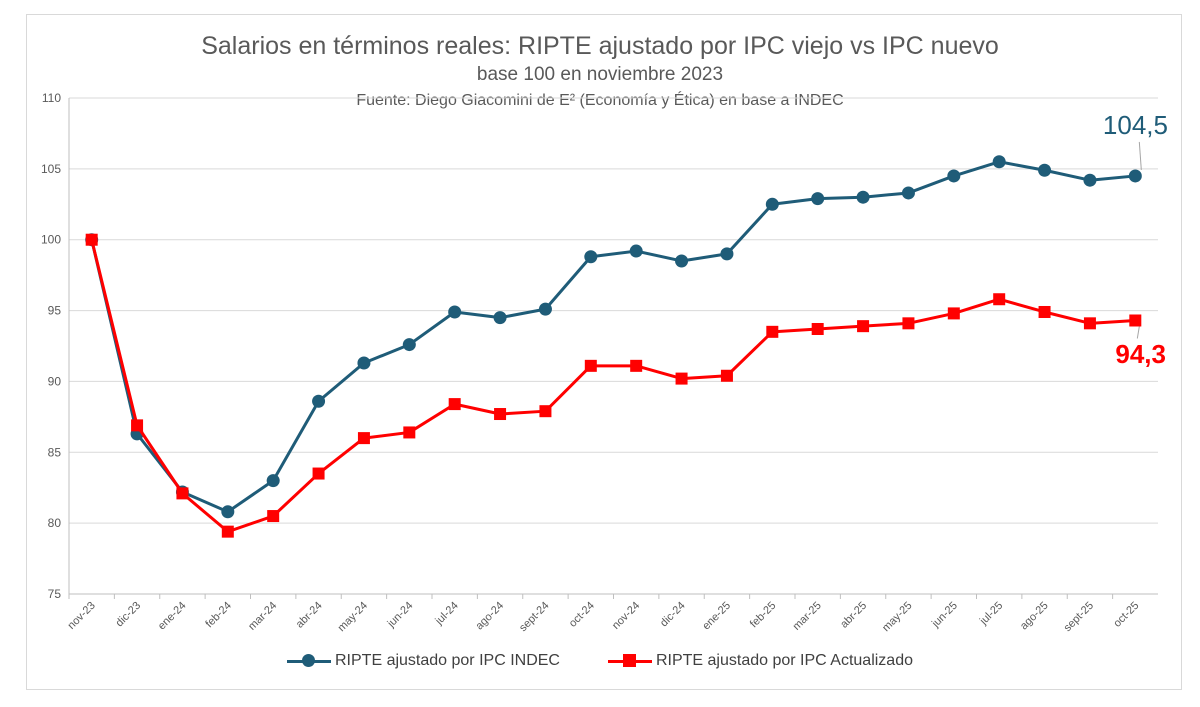  I want to click on end-label-series-1: 94,3, so click(1140, 354).